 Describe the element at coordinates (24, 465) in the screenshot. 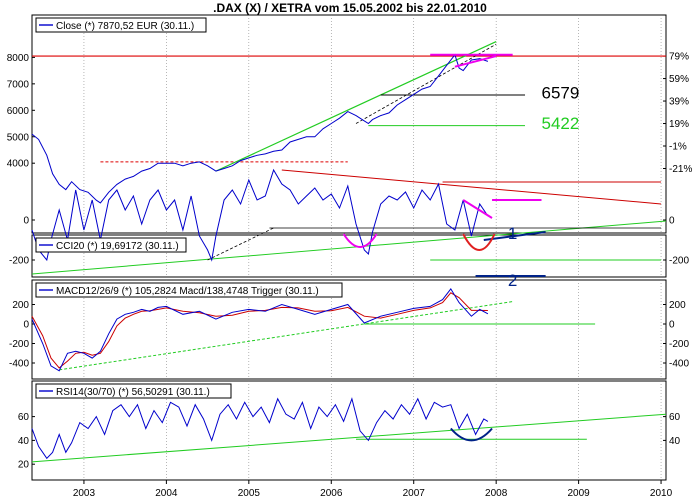

I see `left-tick-label: 20` at that location.